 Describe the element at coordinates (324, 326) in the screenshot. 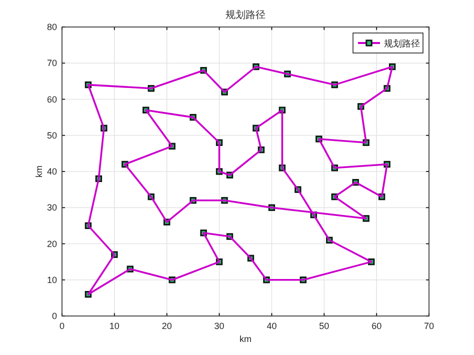

I see `x-tick-label: 50` at that location.